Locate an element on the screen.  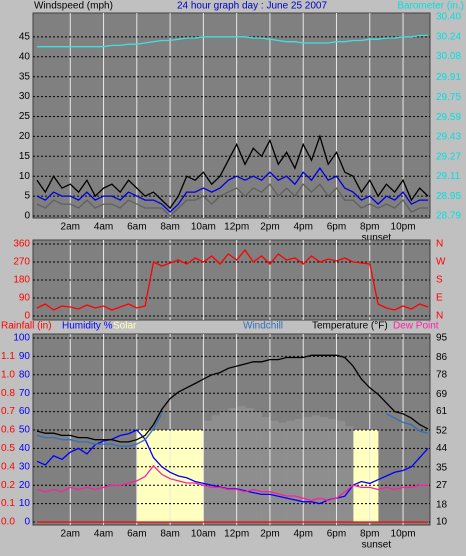
legend-label: Temperature (°F) is located at coordinates (350, 326).